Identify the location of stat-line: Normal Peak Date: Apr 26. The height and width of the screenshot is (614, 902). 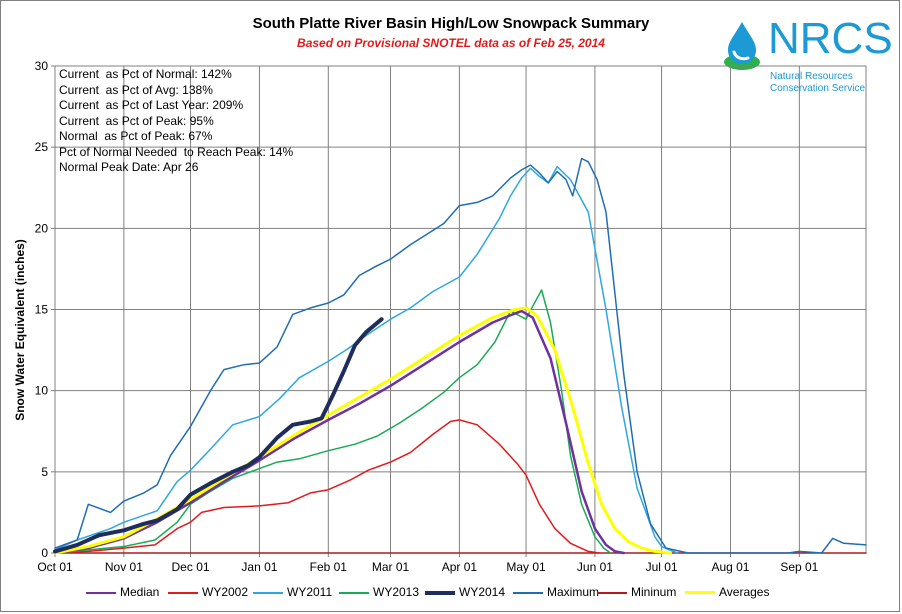
(129, 167).